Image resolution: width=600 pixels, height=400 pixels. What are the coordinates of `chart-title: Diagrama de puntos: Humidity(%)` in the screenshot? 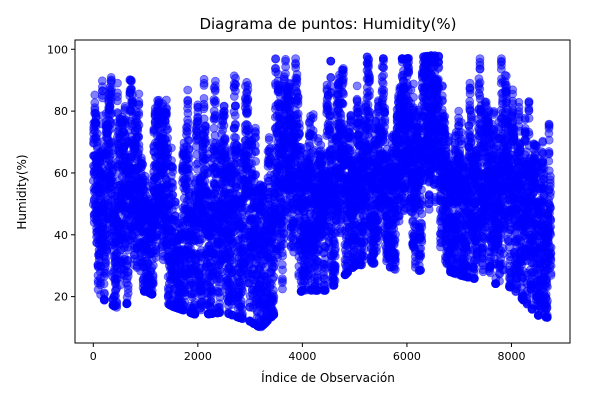 It's located at (327, 24).